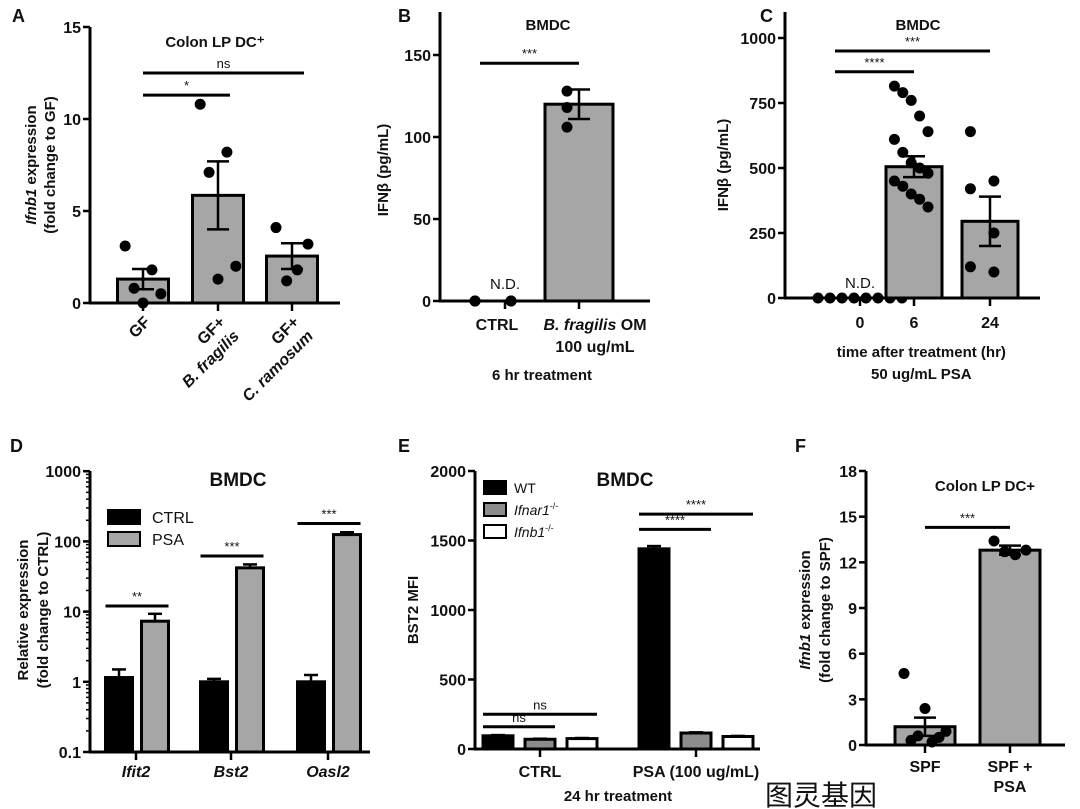 The image size is (1080, 809). I want to click on y-tick-label: 1500, so click(448, 542).